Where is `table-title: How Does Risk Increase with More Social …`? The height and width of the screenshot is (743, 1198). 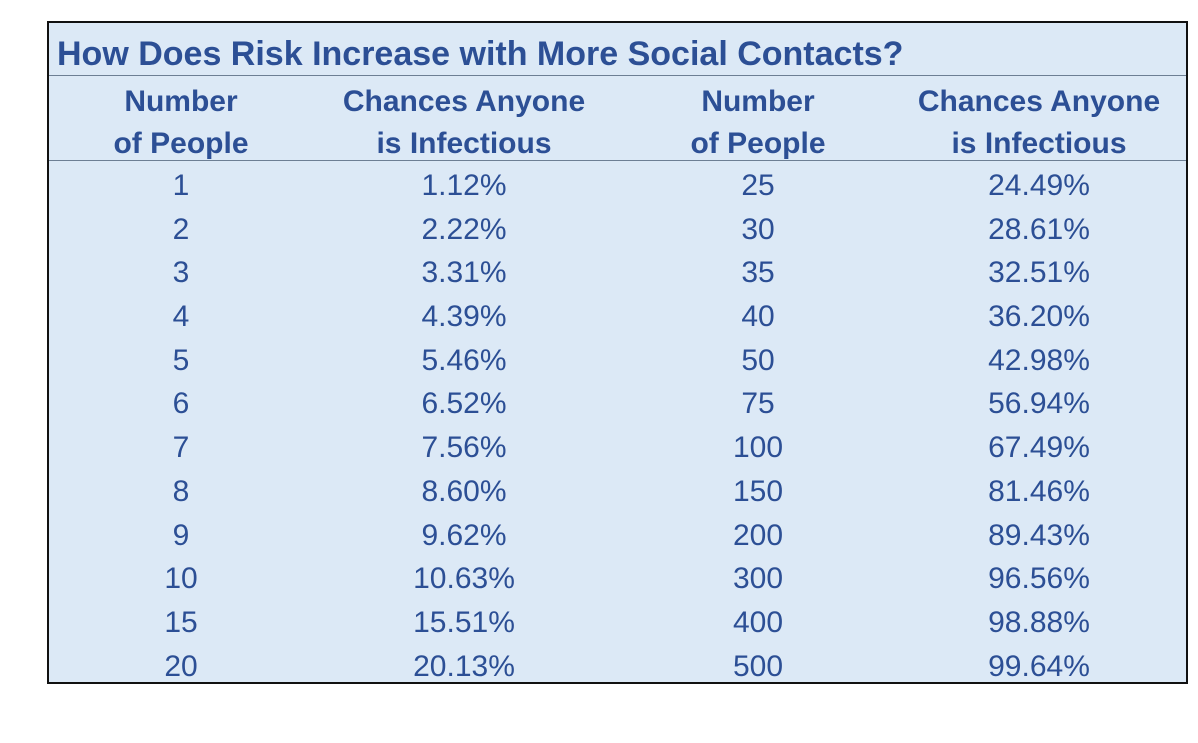
table-title: How Does Risk Increase with More Social … is located at coordinates (480, 54).